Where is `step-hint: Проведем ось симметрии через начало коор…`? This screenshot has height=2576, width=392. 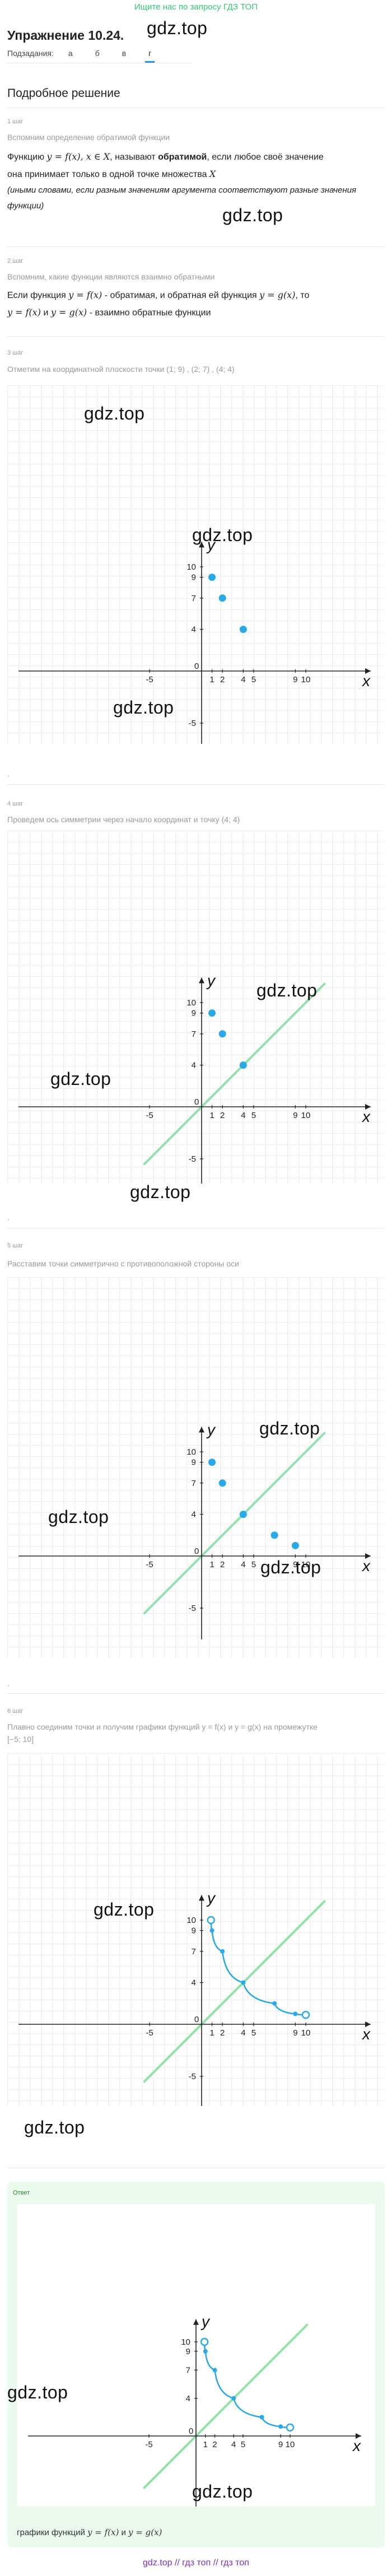 step-hint: Проведем ось симметрии через начало коор… is located at coordinates (124, 819).